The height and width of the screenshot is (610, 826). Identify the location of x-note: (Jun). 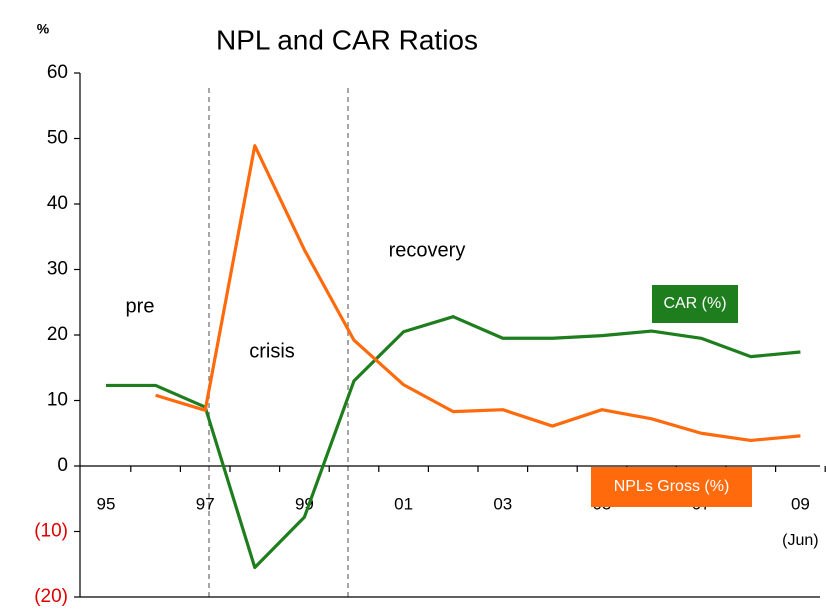
(800, 540).